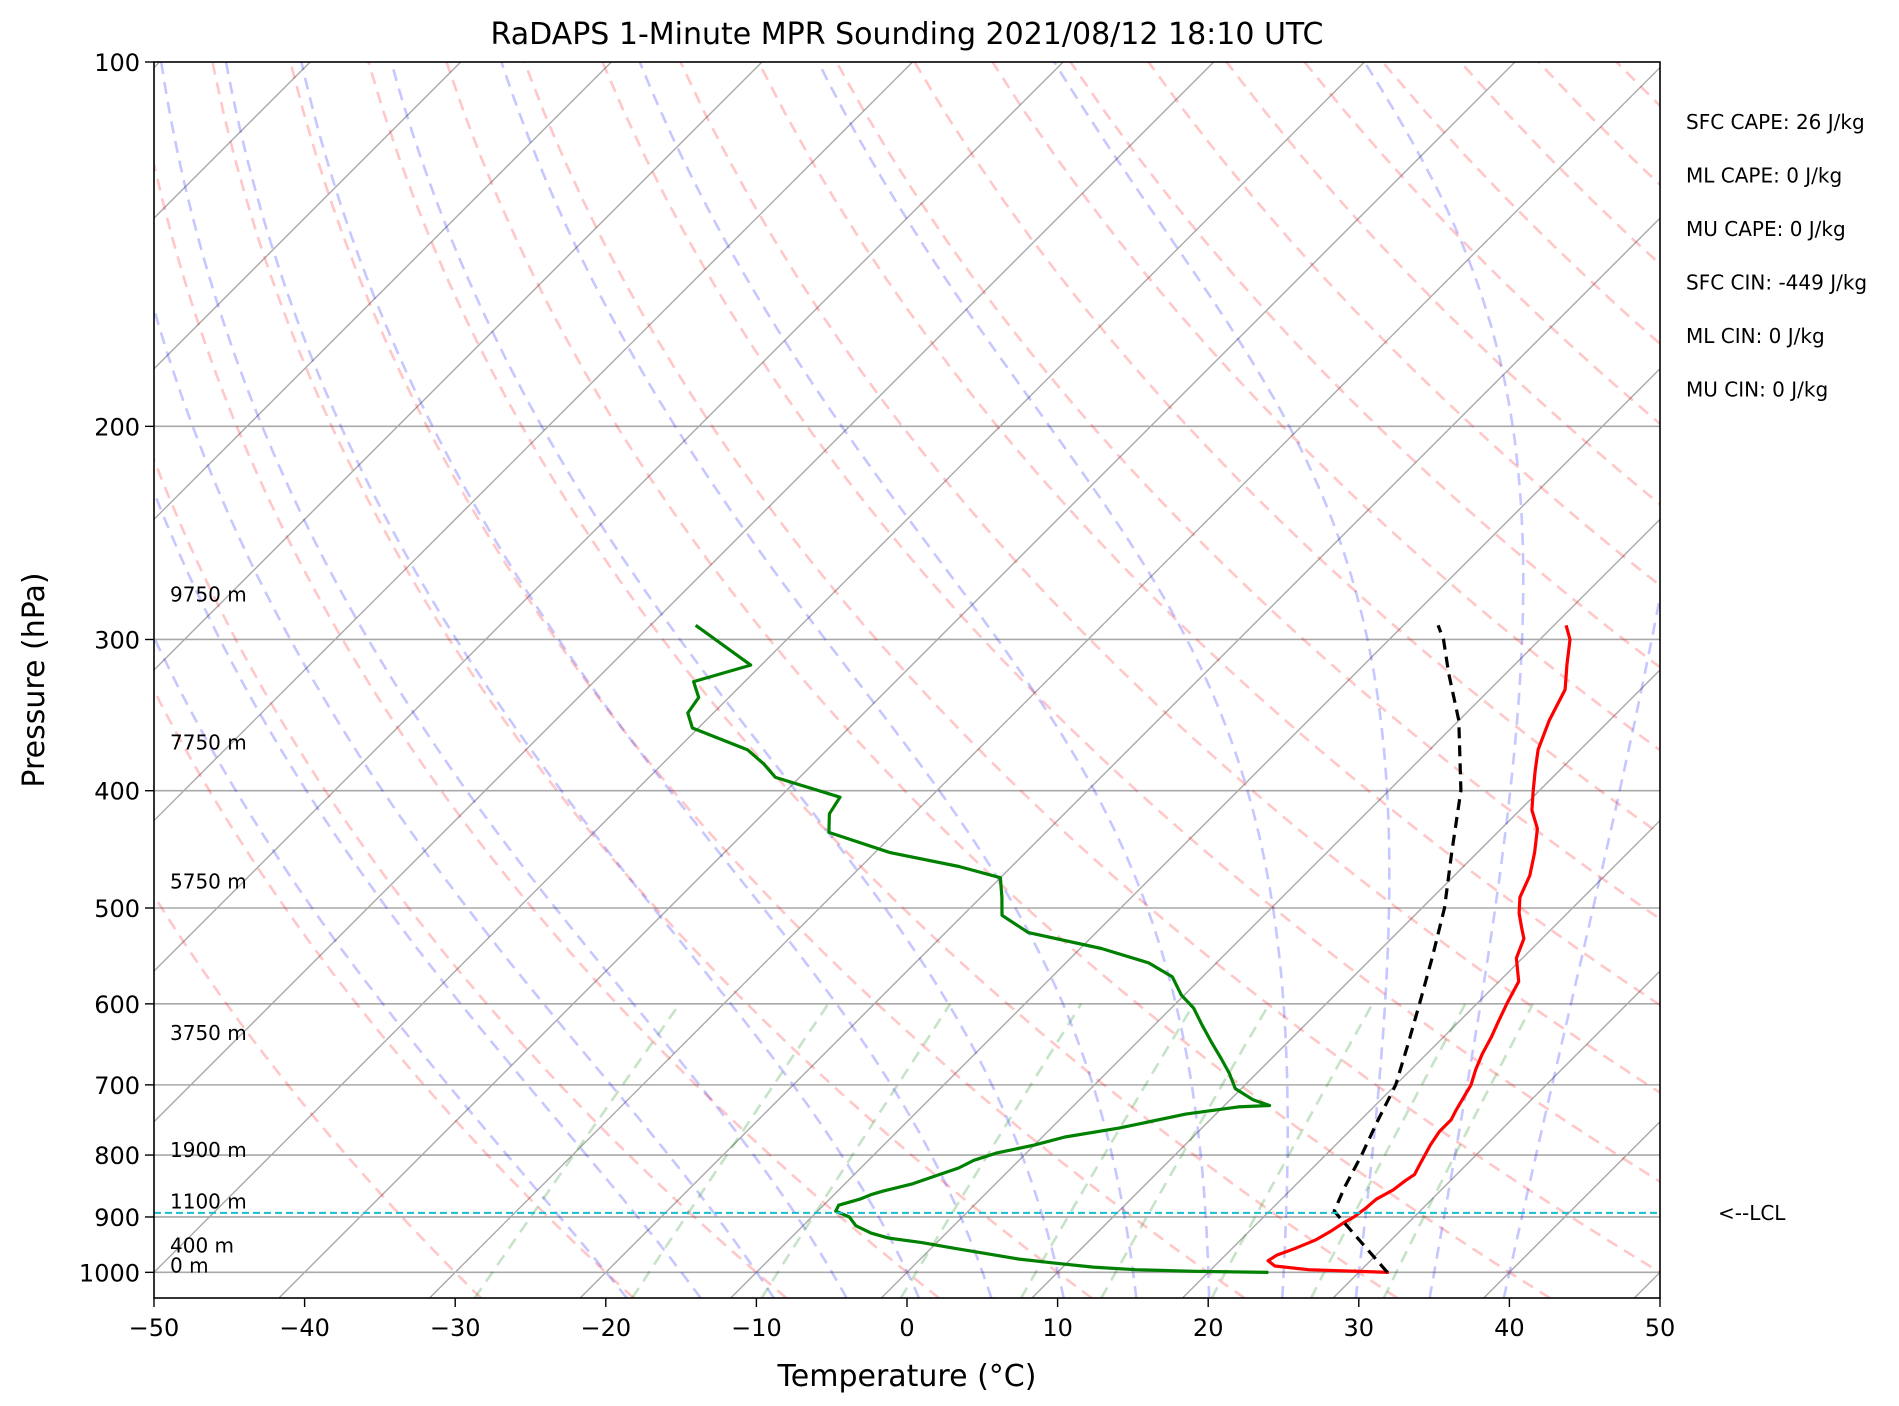  I want to click on series-dewpoint-line, so click(979, 949).